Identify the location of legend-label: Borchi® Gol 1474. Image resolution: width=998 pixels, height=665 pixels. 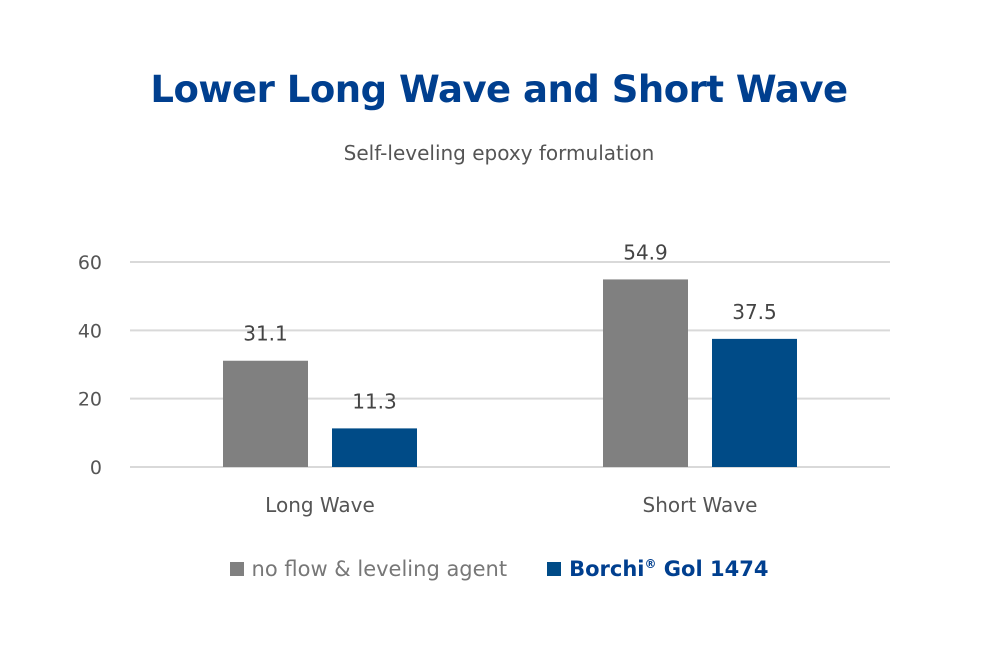
(669, 569).